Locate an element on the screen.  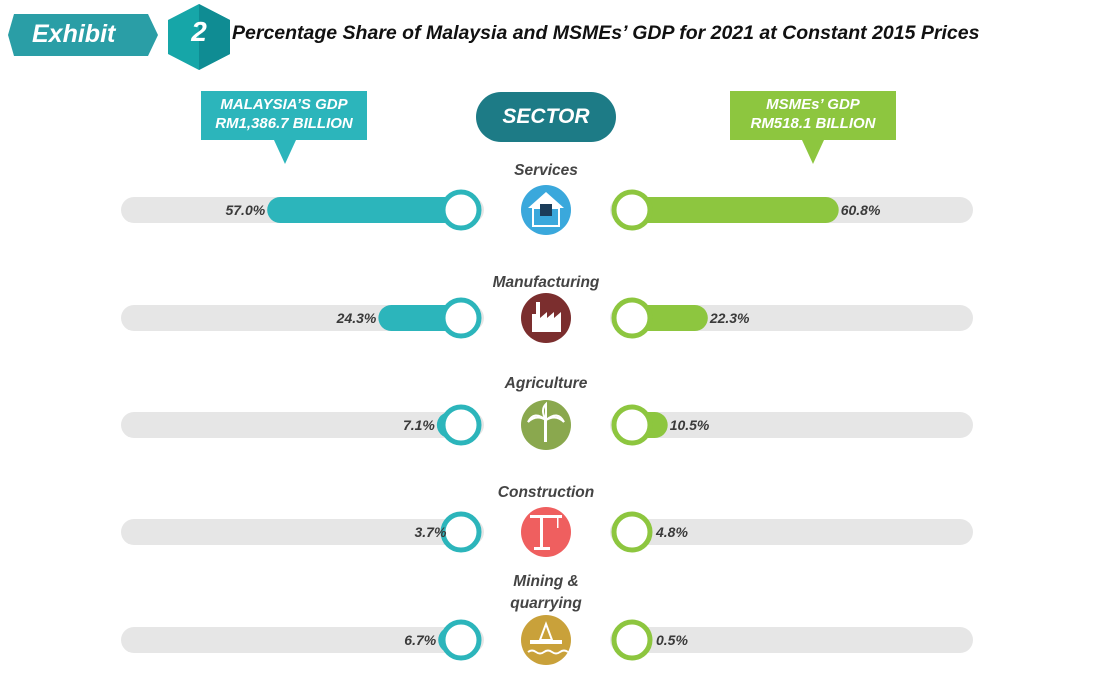
crane-mast-glyph is located at coordinates (541, 532).